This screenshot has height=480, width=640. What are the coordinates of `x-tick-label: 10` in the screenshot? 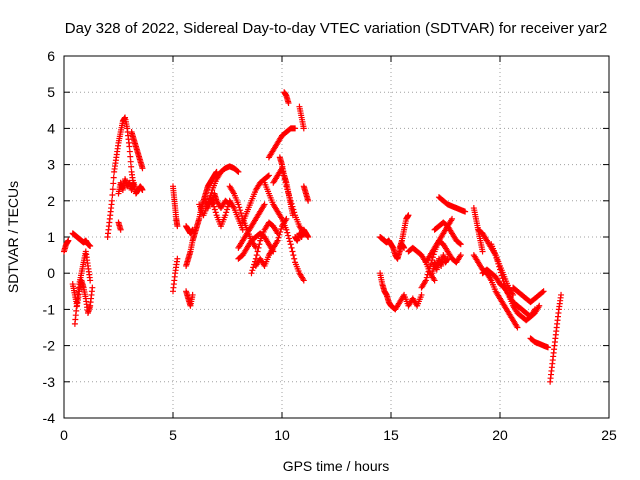 It's located at (282, 435).